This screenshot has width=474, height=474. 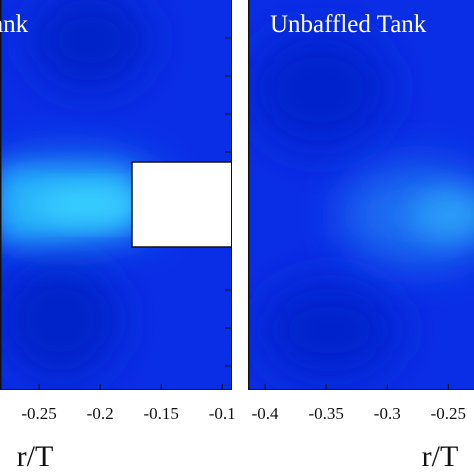 I want to click on x-tick-label: -0.35, so click(x=325, y=413).